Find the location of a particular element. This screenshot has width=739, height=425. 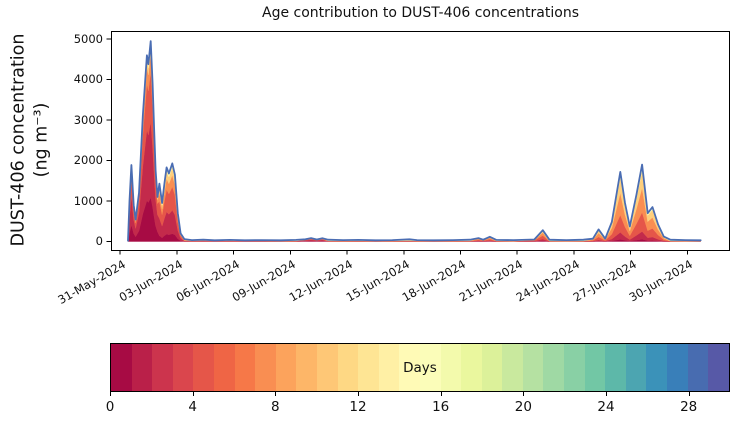

colorbar-tick-label: 8 is located at coordinates (275, 407).